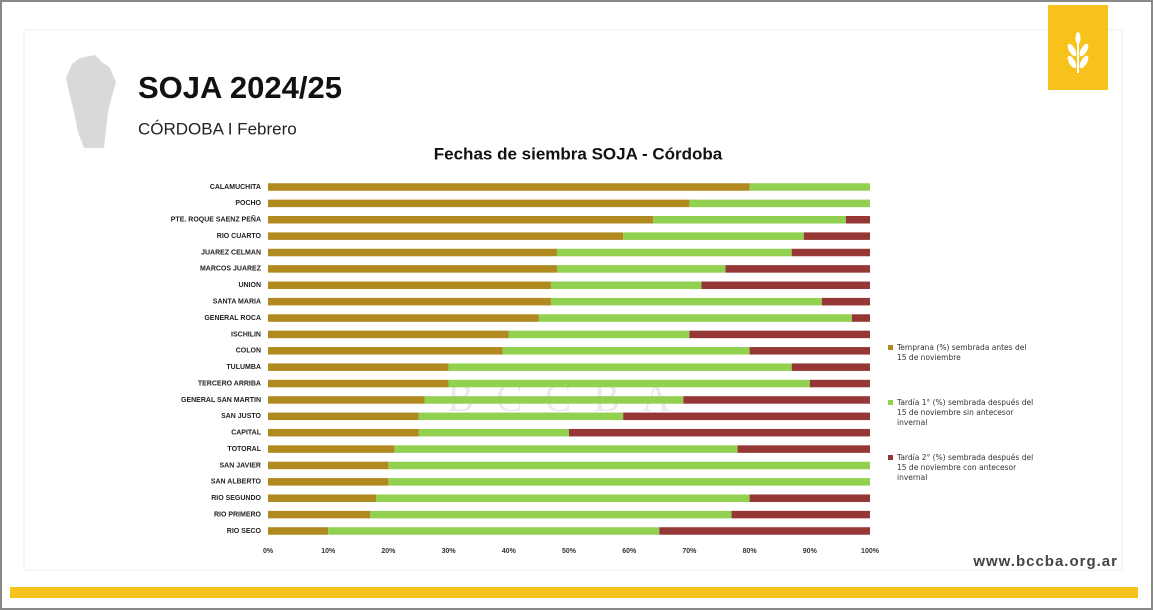 Image resolution: width=1153 pixels, height=610 pixels. What do you see at coordinates (388, 551) in the screenshot?
I see `x-tick-label: 20%` at bounding box center [388, 551].